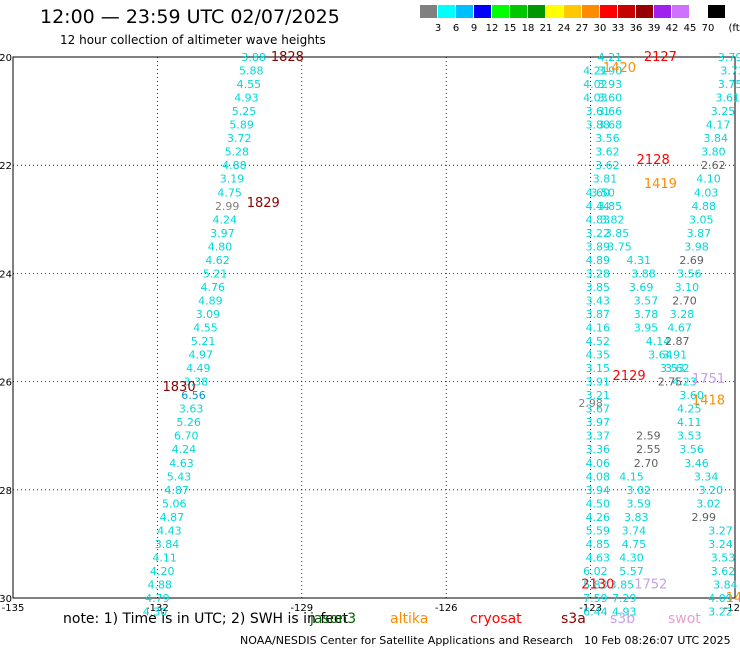 This screenshot has width=740, height=650. I want to click on data-label: 4.52, so click(598, 341).